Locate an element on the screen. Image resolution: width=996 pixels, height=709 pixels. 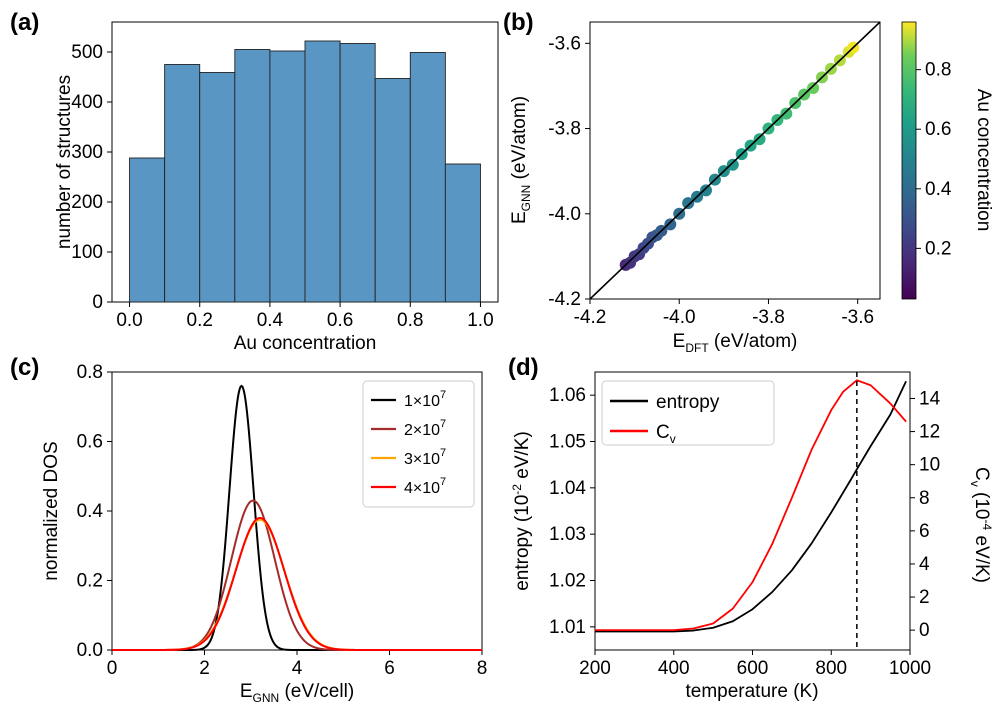
colorbar-tick-label: 0.2 is located at coordinates (938, 248).